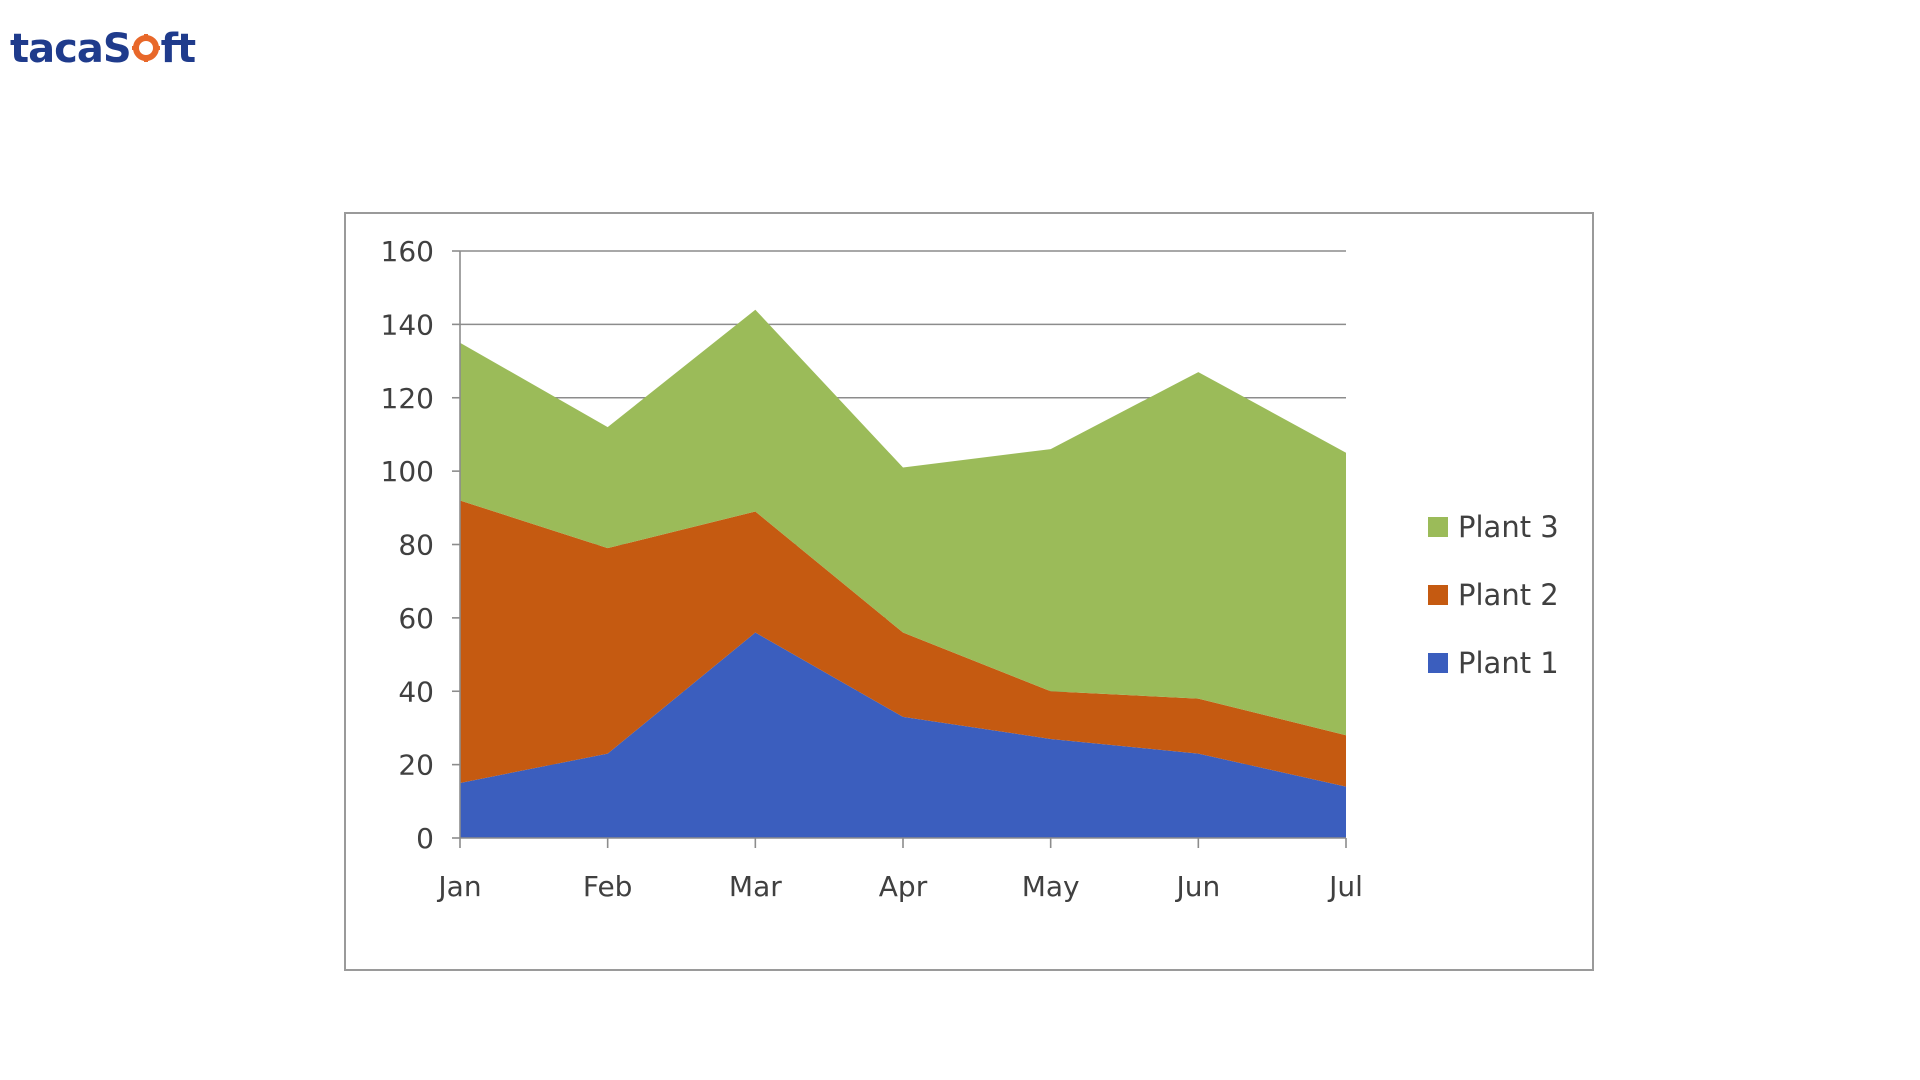 The height and width of the screenshot is (1080, 1920). Describe the element at coordinates (416, 691) in the screenshot. I see `y-tick-label: 40` at that location.